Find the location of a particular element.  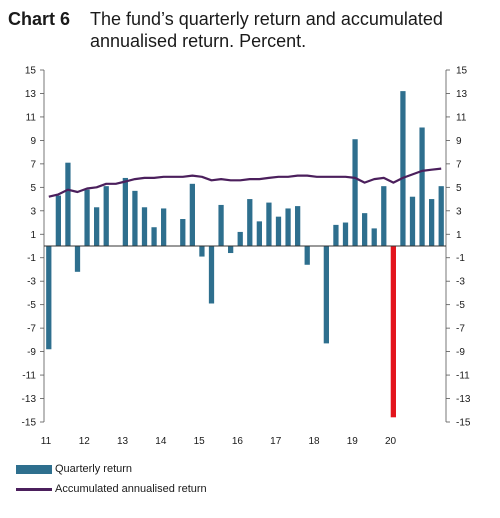

bar-highlight is located at coordinates (393, 332).